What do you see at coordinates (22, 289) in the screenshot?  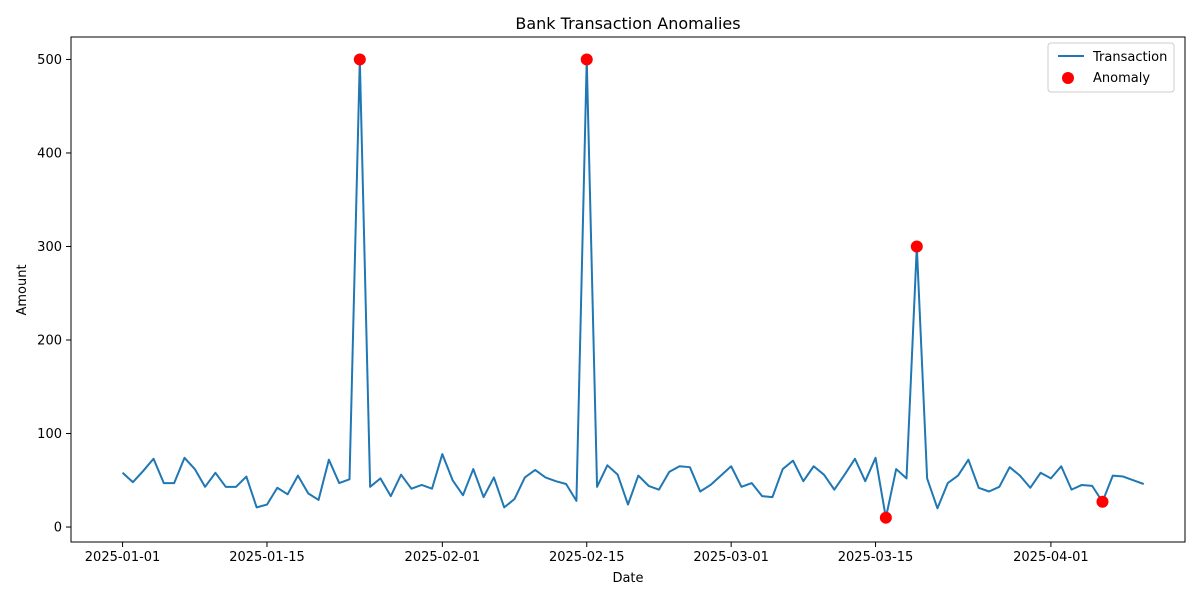 I see `y-axis-label: Amount` at bounding box center [22, 289].